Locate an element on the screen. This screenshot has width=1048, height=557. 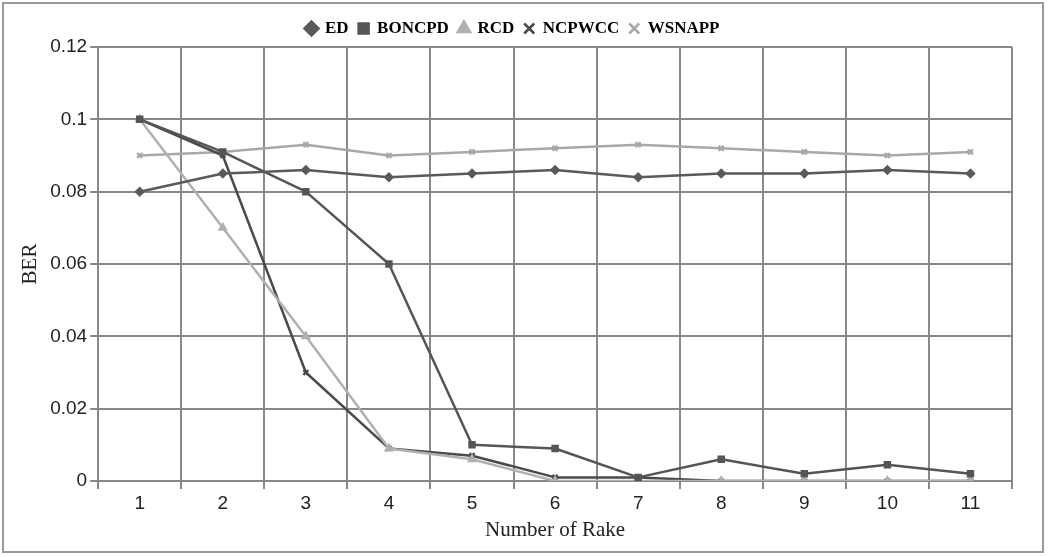
legend-label: ED is located at coordinates (337, 27).